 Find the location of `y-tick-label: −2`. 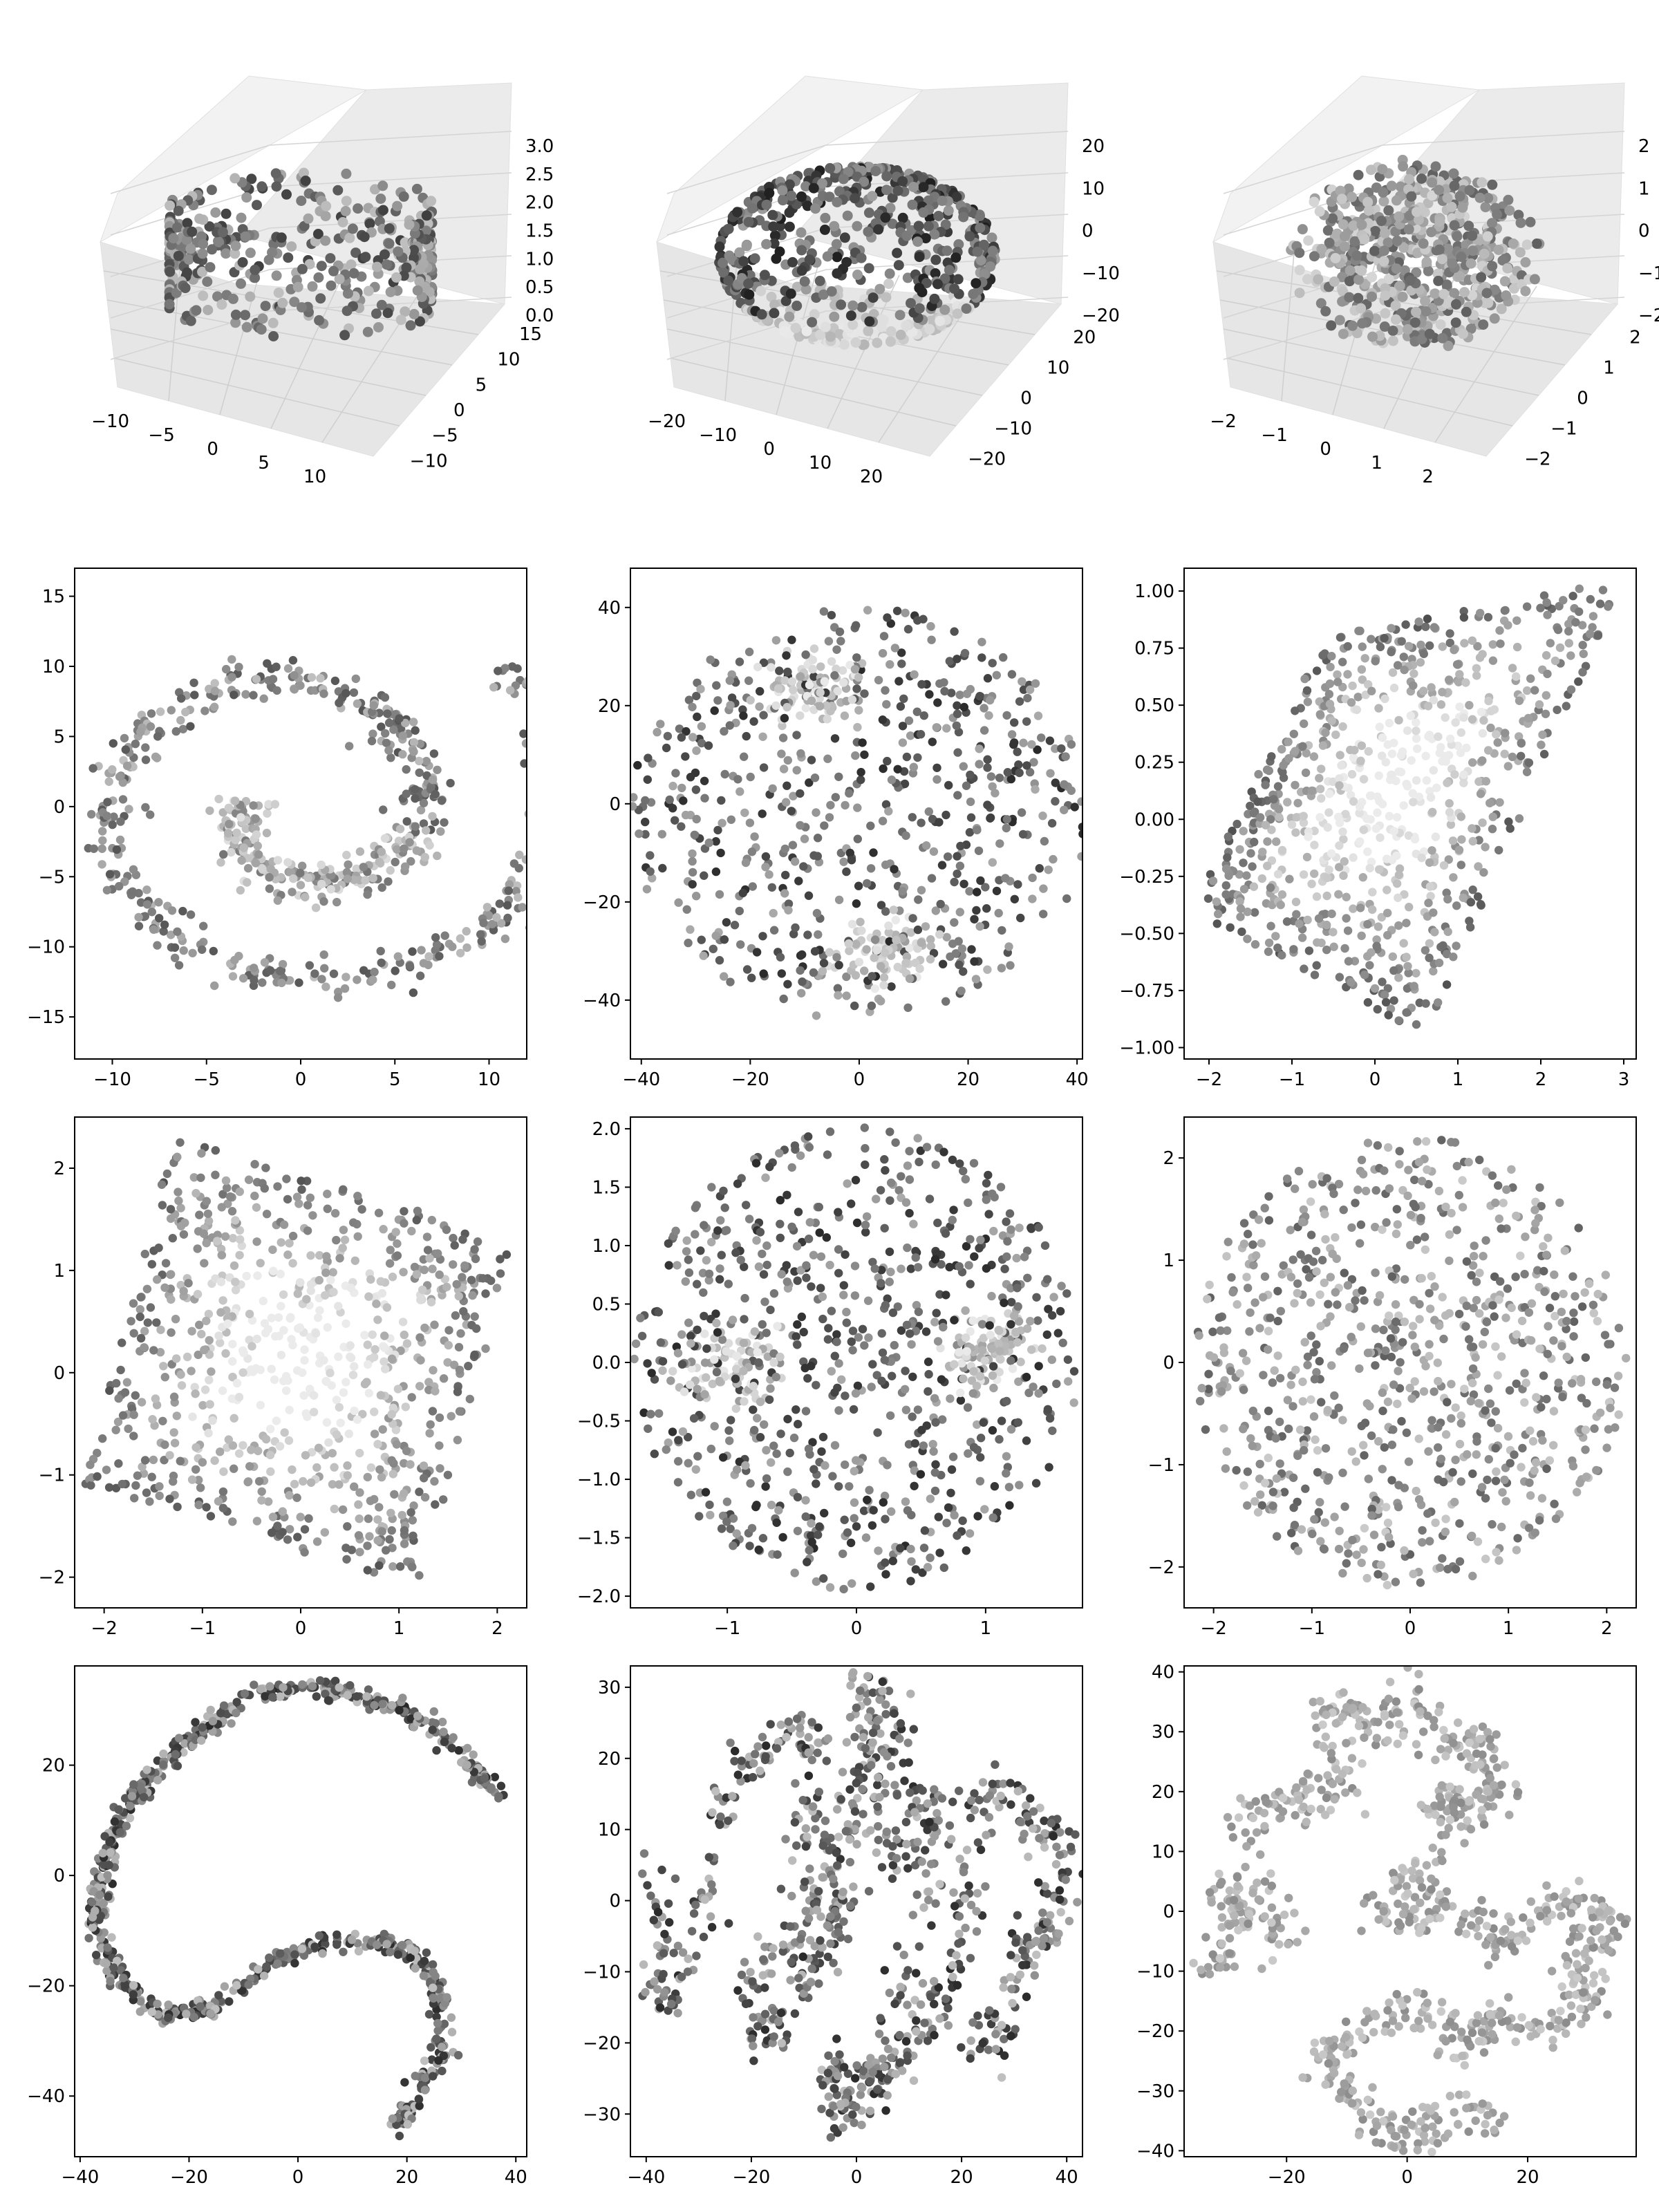

y-tick-label: −2 is located at coordinates (52, 1578).